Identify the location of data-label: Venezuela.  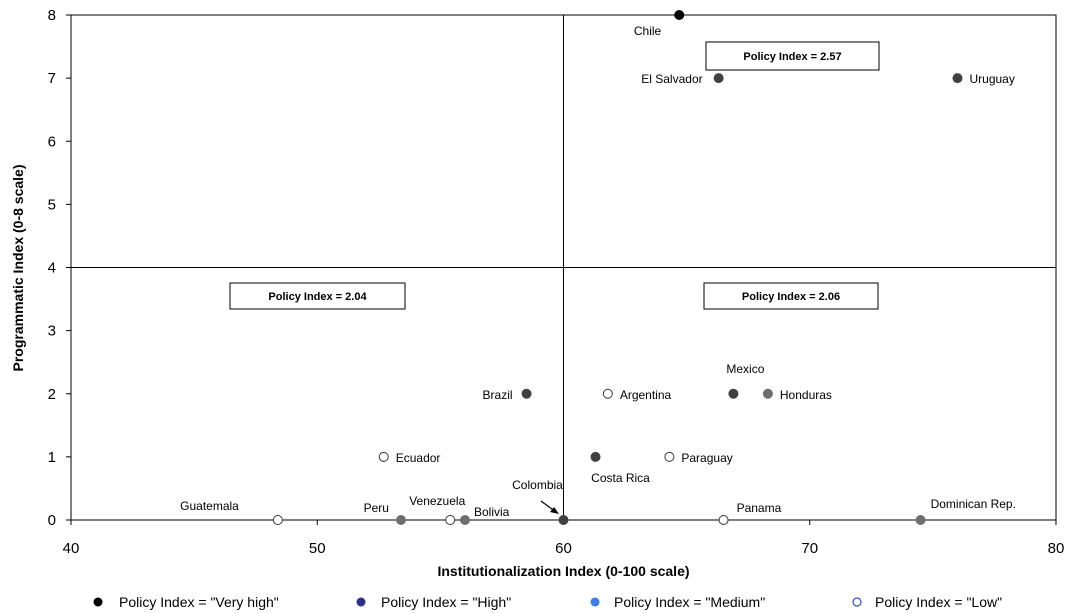
(437, 501).